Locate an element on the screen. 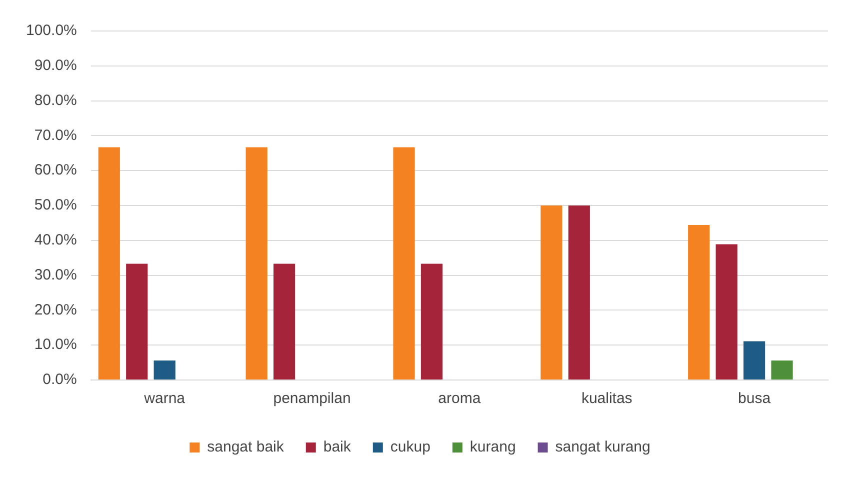 Image resolution: width=844 pixels, height=477 pixels. x-tick-label: warna is located at coordinates (164, 399).